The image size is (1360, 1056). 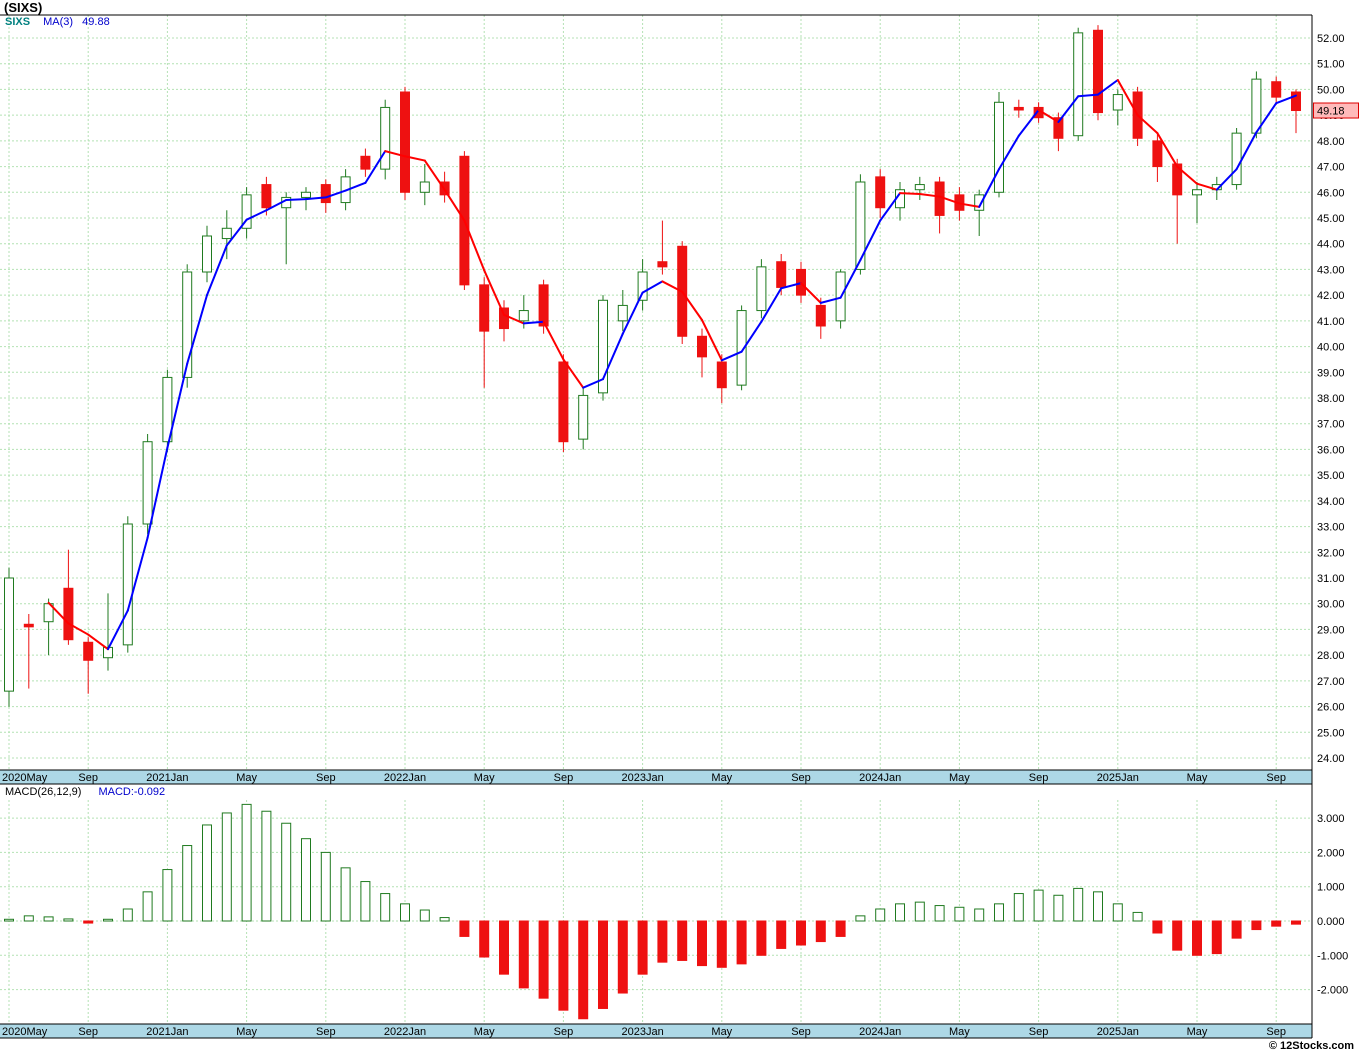 What do you see at coordinates (1331, 853) in the screenshot?
I see `svg-text: 2.000` at bounding box center [1331, 853].